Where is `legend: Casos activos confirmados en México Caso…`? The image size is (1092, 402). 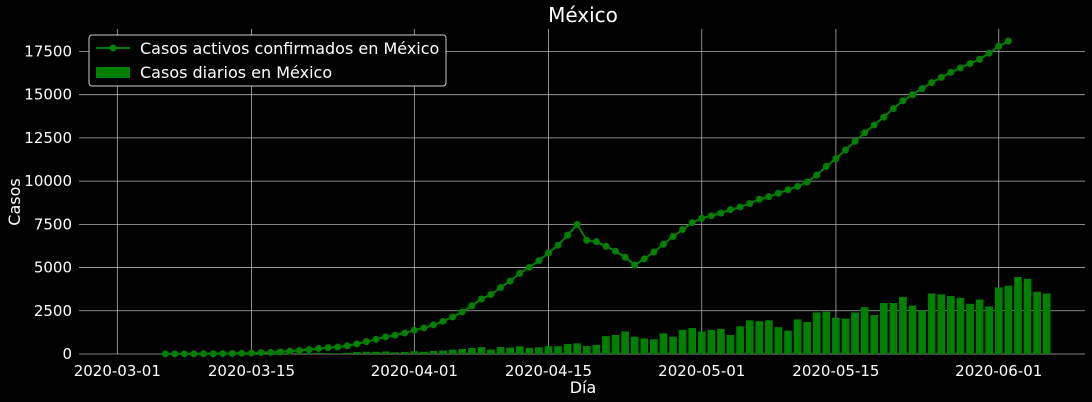 legend: Casos activos confirmados en México Caso… is located at coordinates (267, 60).